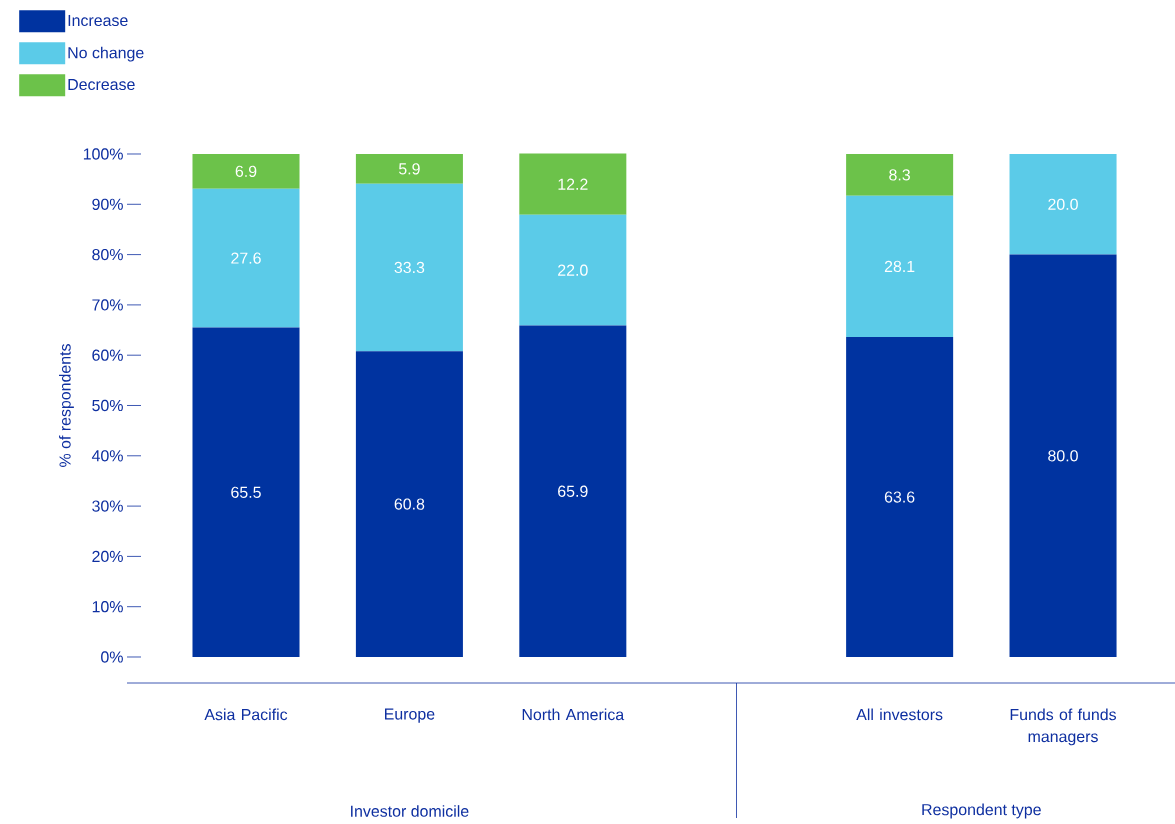 The image size is (1175, 824). Describe the element at coordinates (107, 405) in the screenshot. I see `y-tick-label: 50%` at that location.